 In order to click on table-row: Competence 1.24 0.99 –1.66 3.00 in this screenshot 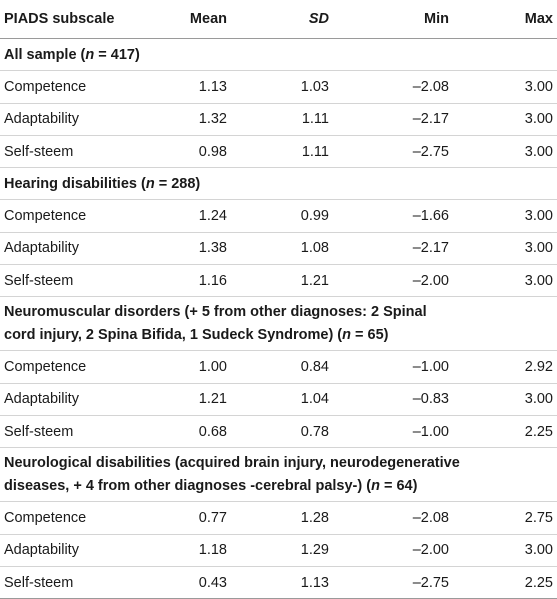, I will do `click(278, 216)`.